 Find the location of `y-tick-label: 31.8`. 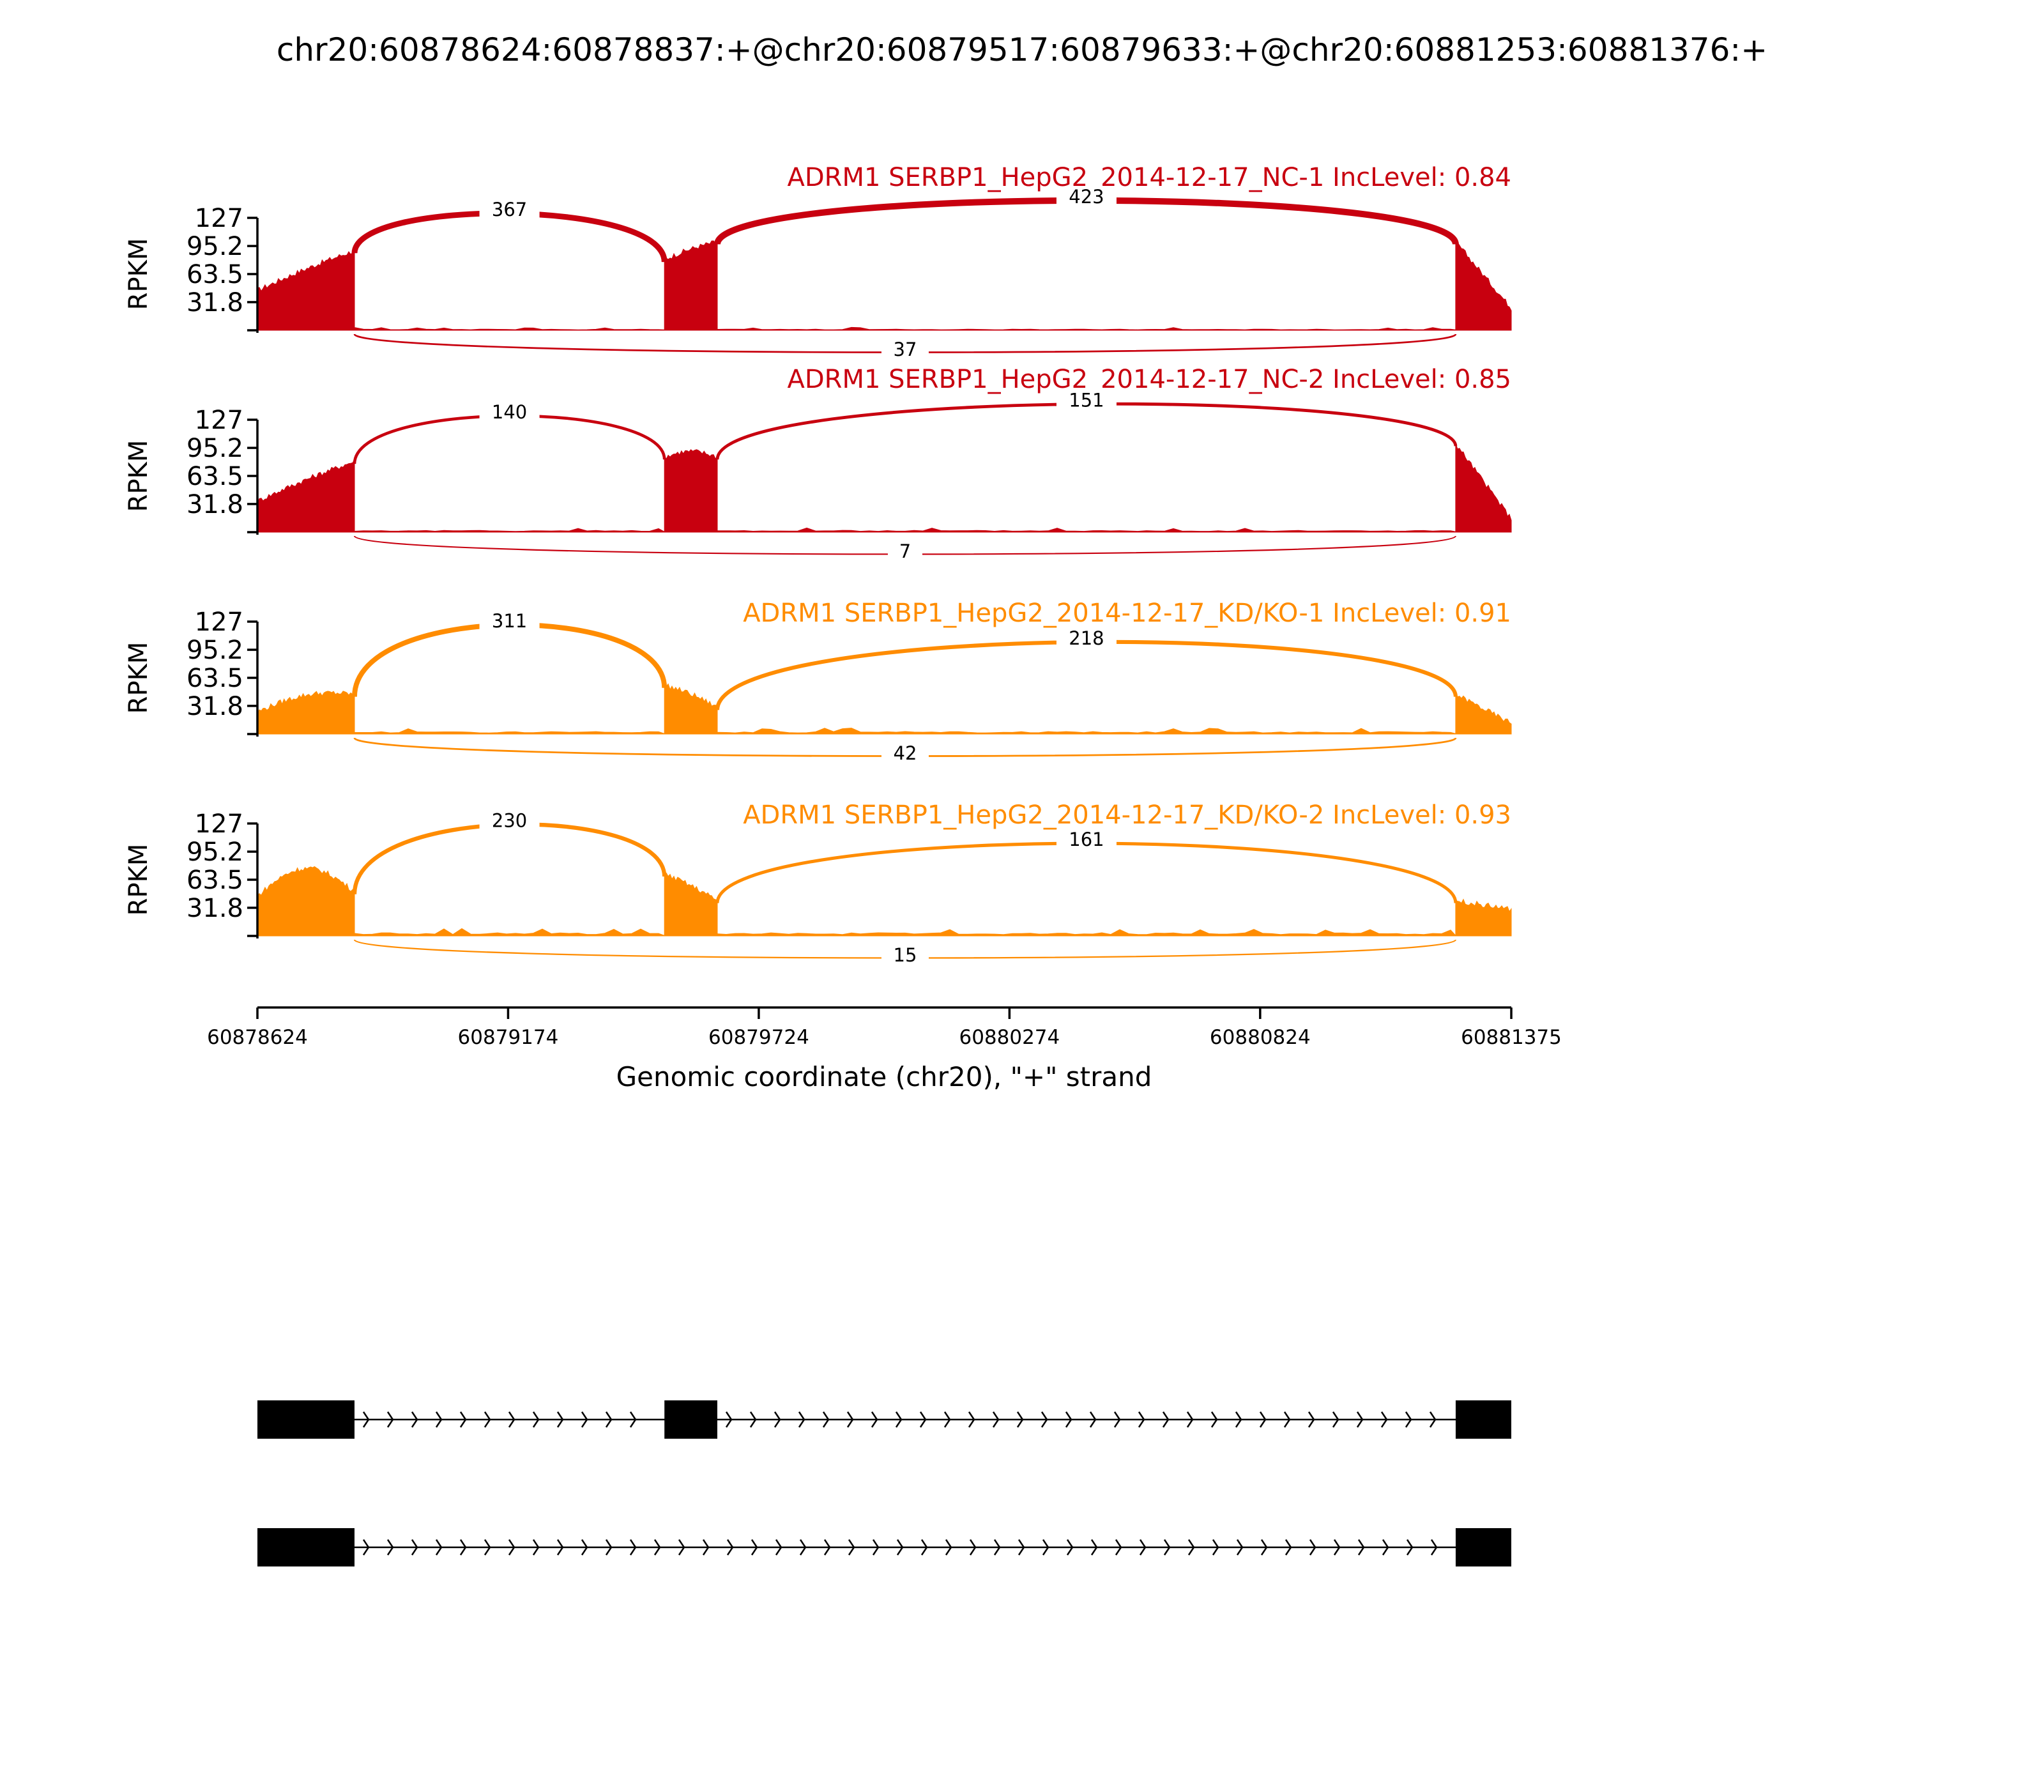

y-tick-label: 31.8 is located at coordinates (215, 505).